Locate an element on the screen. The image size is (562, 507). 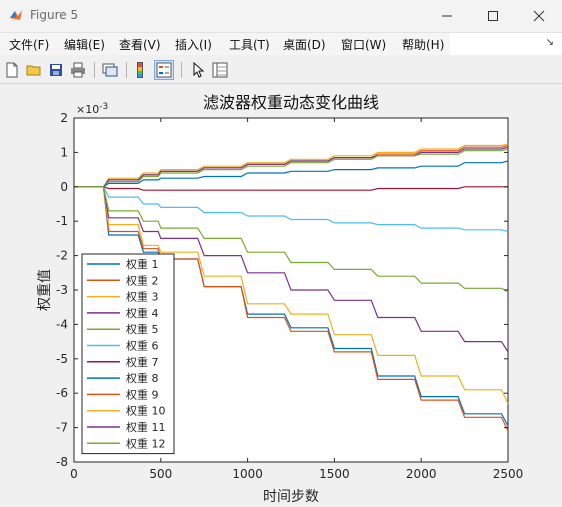
y-tick-label: -7 is located at coordinates (62, 428).